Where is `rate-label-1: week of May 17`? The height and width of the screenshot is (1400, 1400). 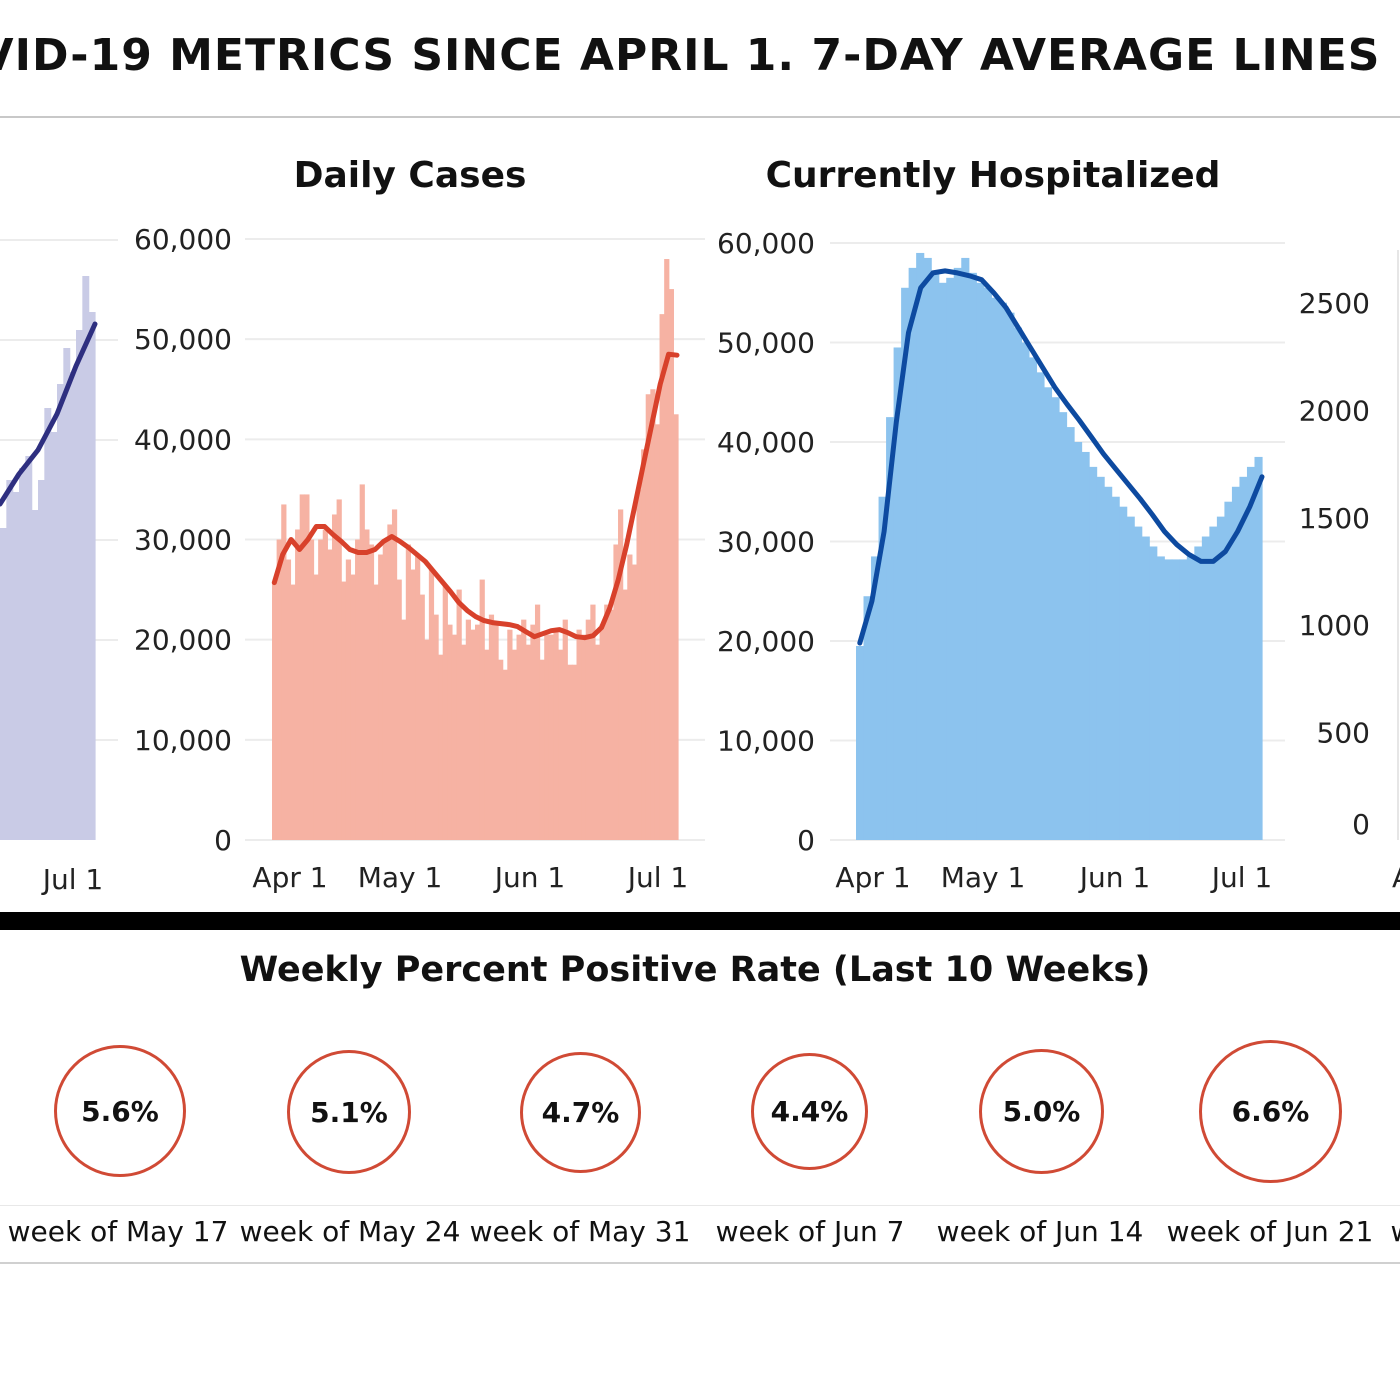 rate-label-1: week of May 17 is located at coordinates (118, 1231).